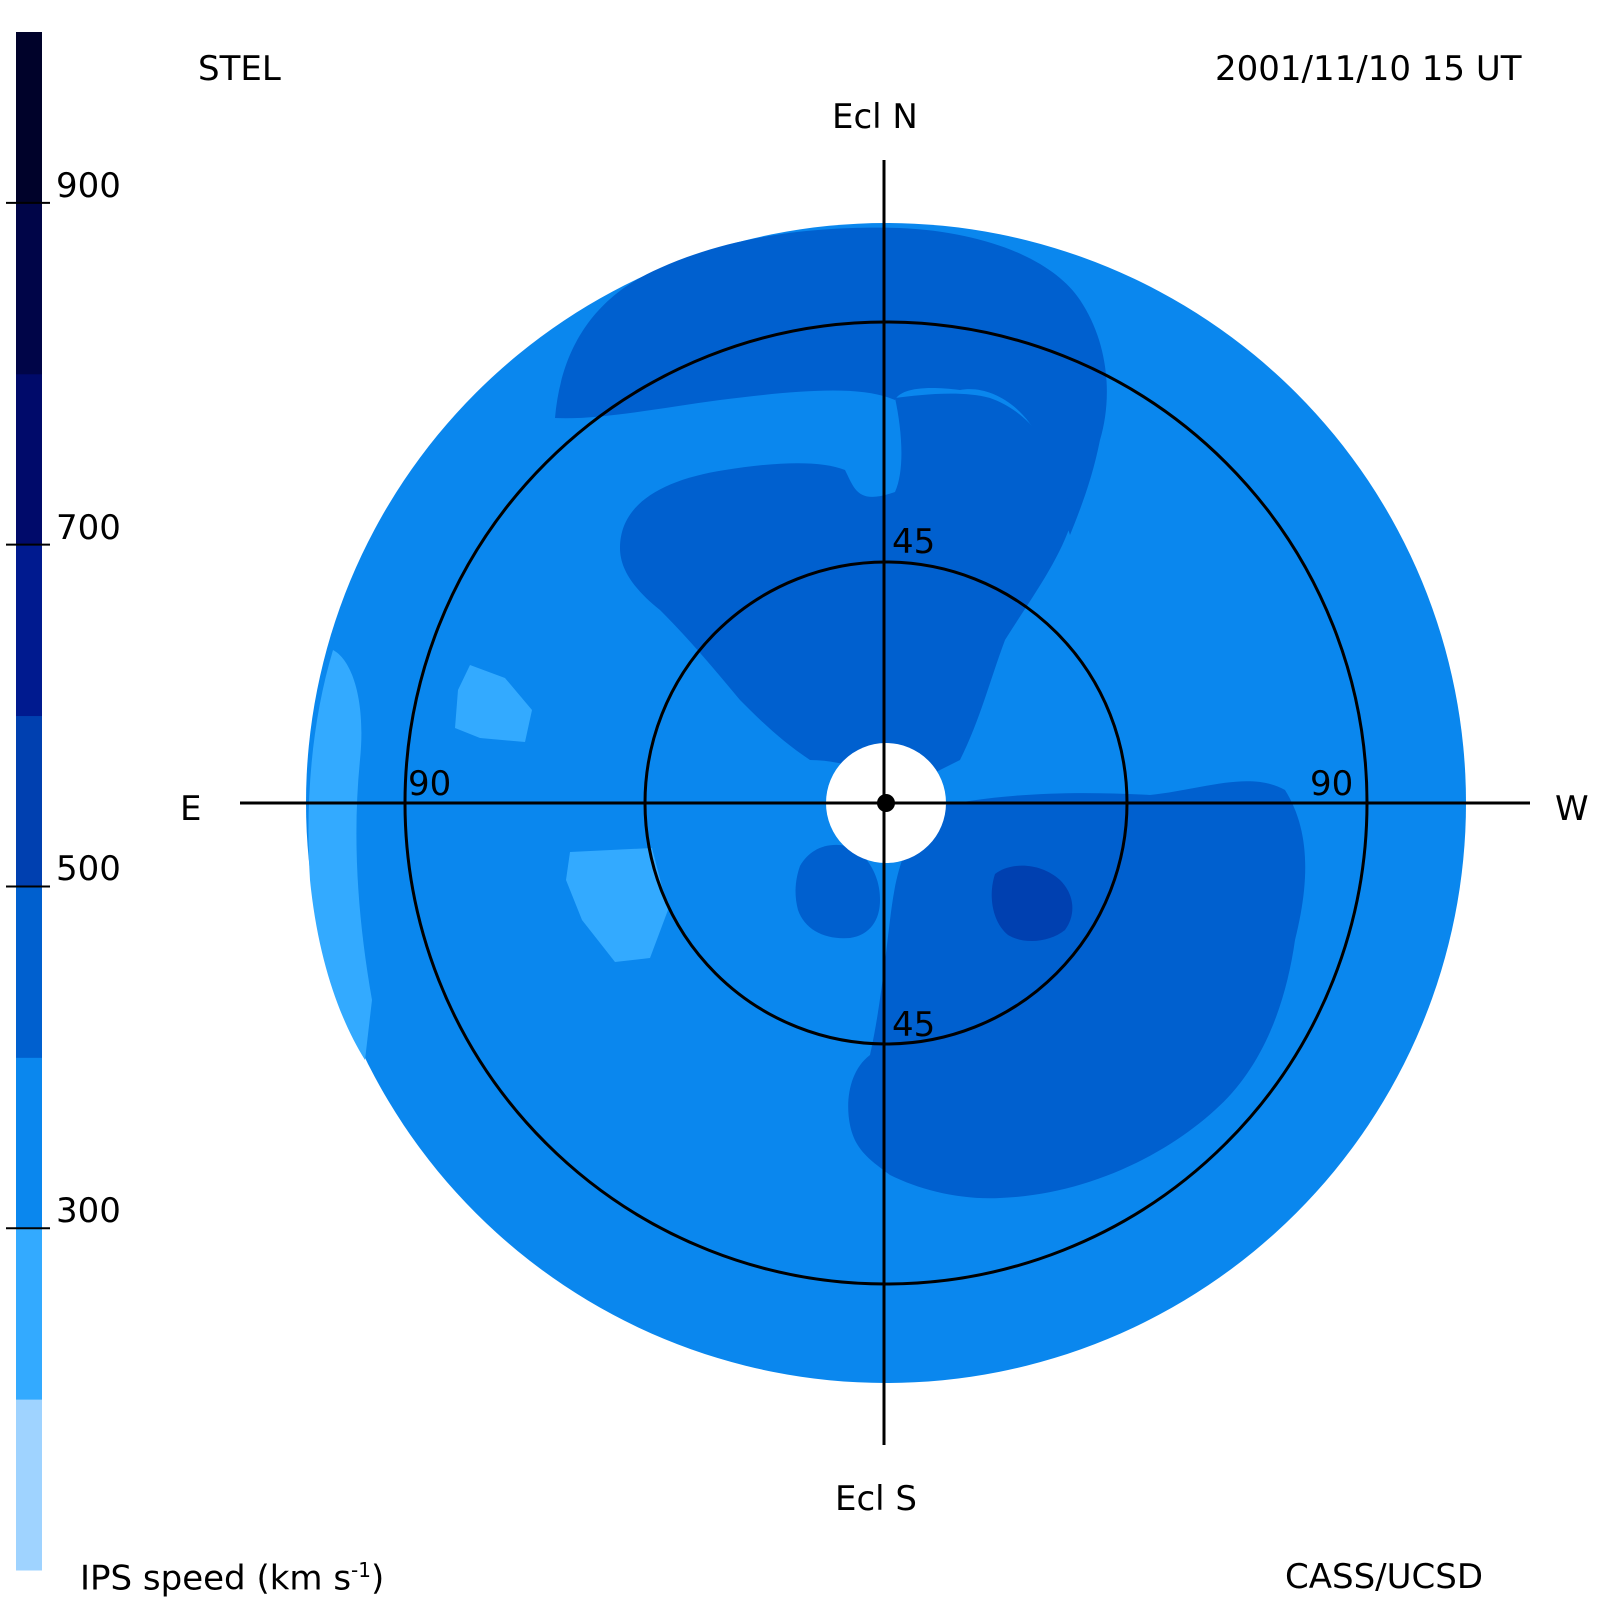  Describe the element at coordinates (88, 185) in the screenshot. I see `colorbar-tick-label-900: 900` at that location.